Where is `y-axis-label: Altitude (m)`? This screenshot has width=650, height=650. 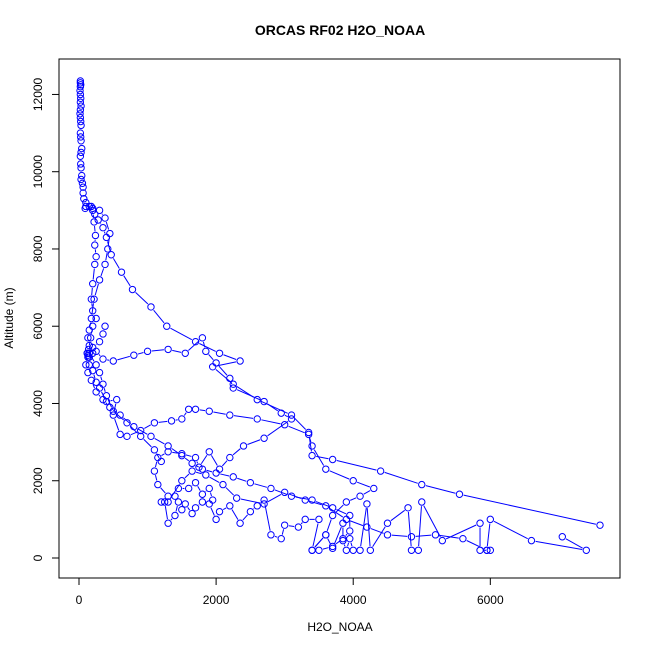
y-axis-label: Altitude (m) is located at coordinates (9, 317).